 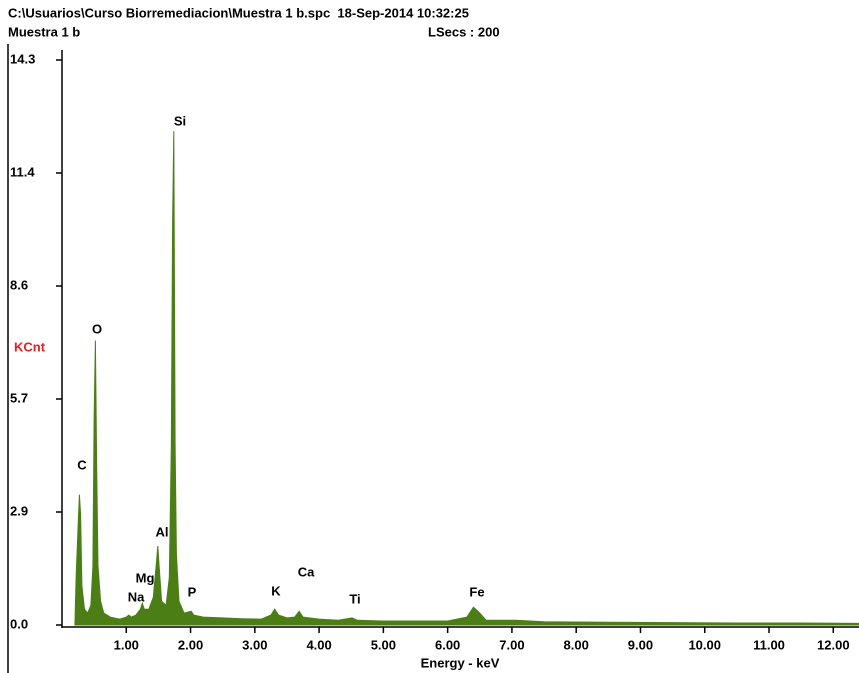 I want to click on x-tick-label: 9.00, so click(x=640, y=644).